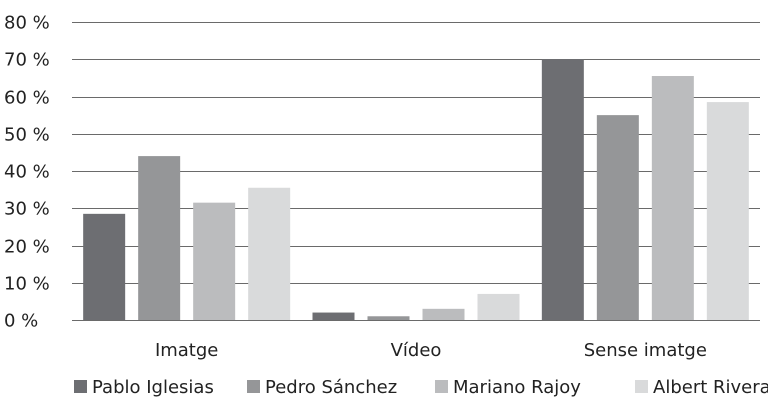 This screenshot has width=768, height=402. What do you see at coordinates (645, 350) in the screenshot?
I see `x-category-label: Sense imatge` at bounding box center [645, 350].